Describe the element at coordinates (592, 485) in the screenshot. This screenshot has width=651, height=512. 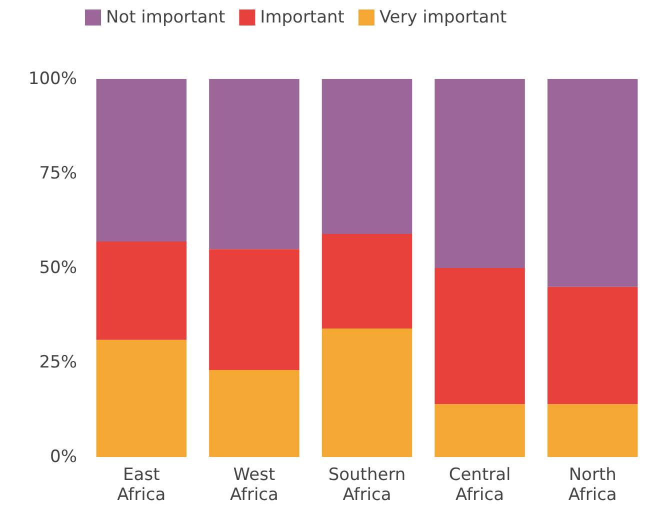
I see `x-tick-label: North Africa` at that location.